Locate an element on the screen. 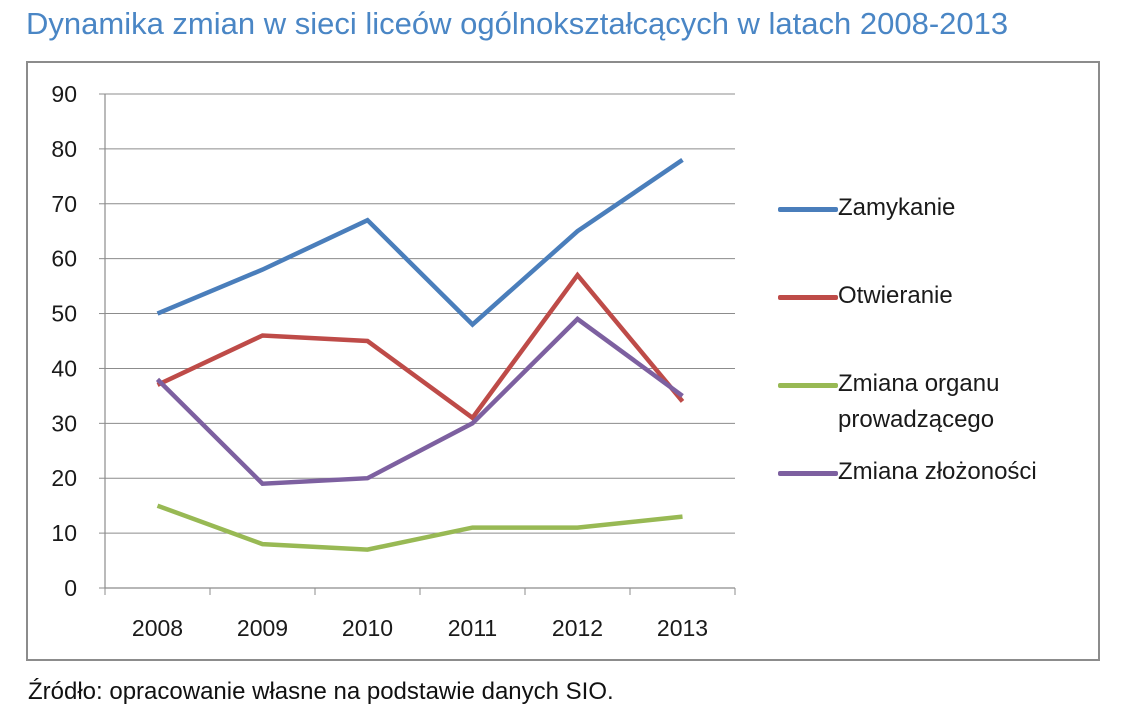 This screenshot has width=1130, height=720. x-tick-label: 2013 is located at coordinates (682, 628).